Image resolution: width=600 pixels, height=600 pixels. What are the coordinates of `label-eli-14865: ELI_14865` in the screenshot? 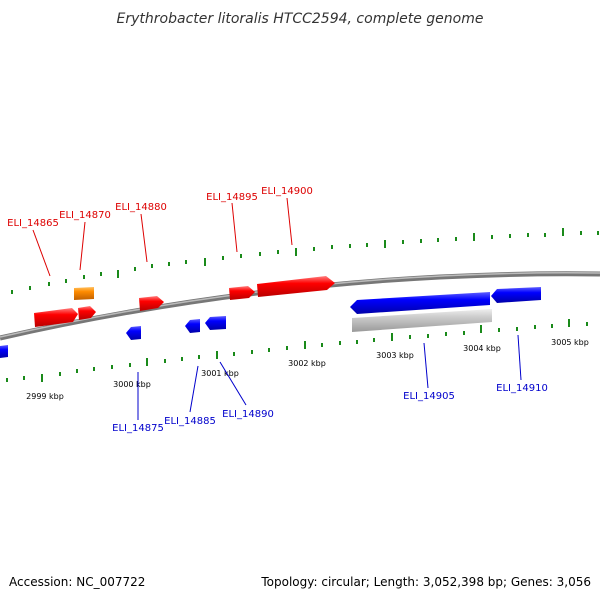 It's located at (33, 223).